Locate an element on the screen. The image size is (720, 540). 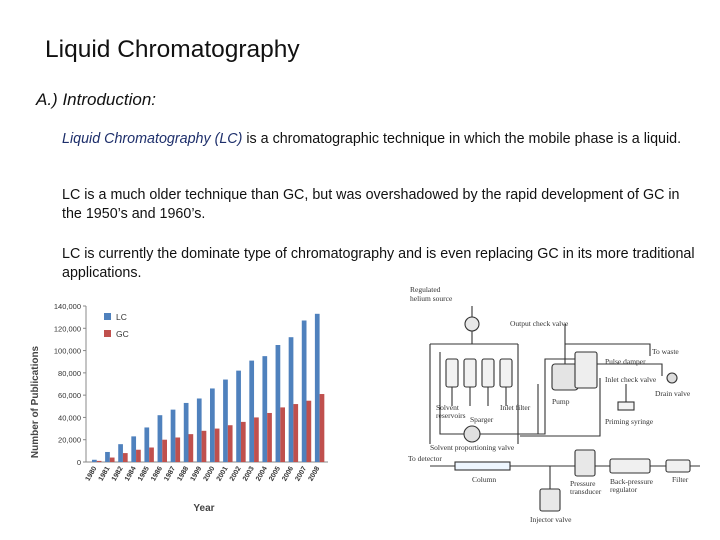
label-pressure: Pressure is located at coordinates (583, 483).